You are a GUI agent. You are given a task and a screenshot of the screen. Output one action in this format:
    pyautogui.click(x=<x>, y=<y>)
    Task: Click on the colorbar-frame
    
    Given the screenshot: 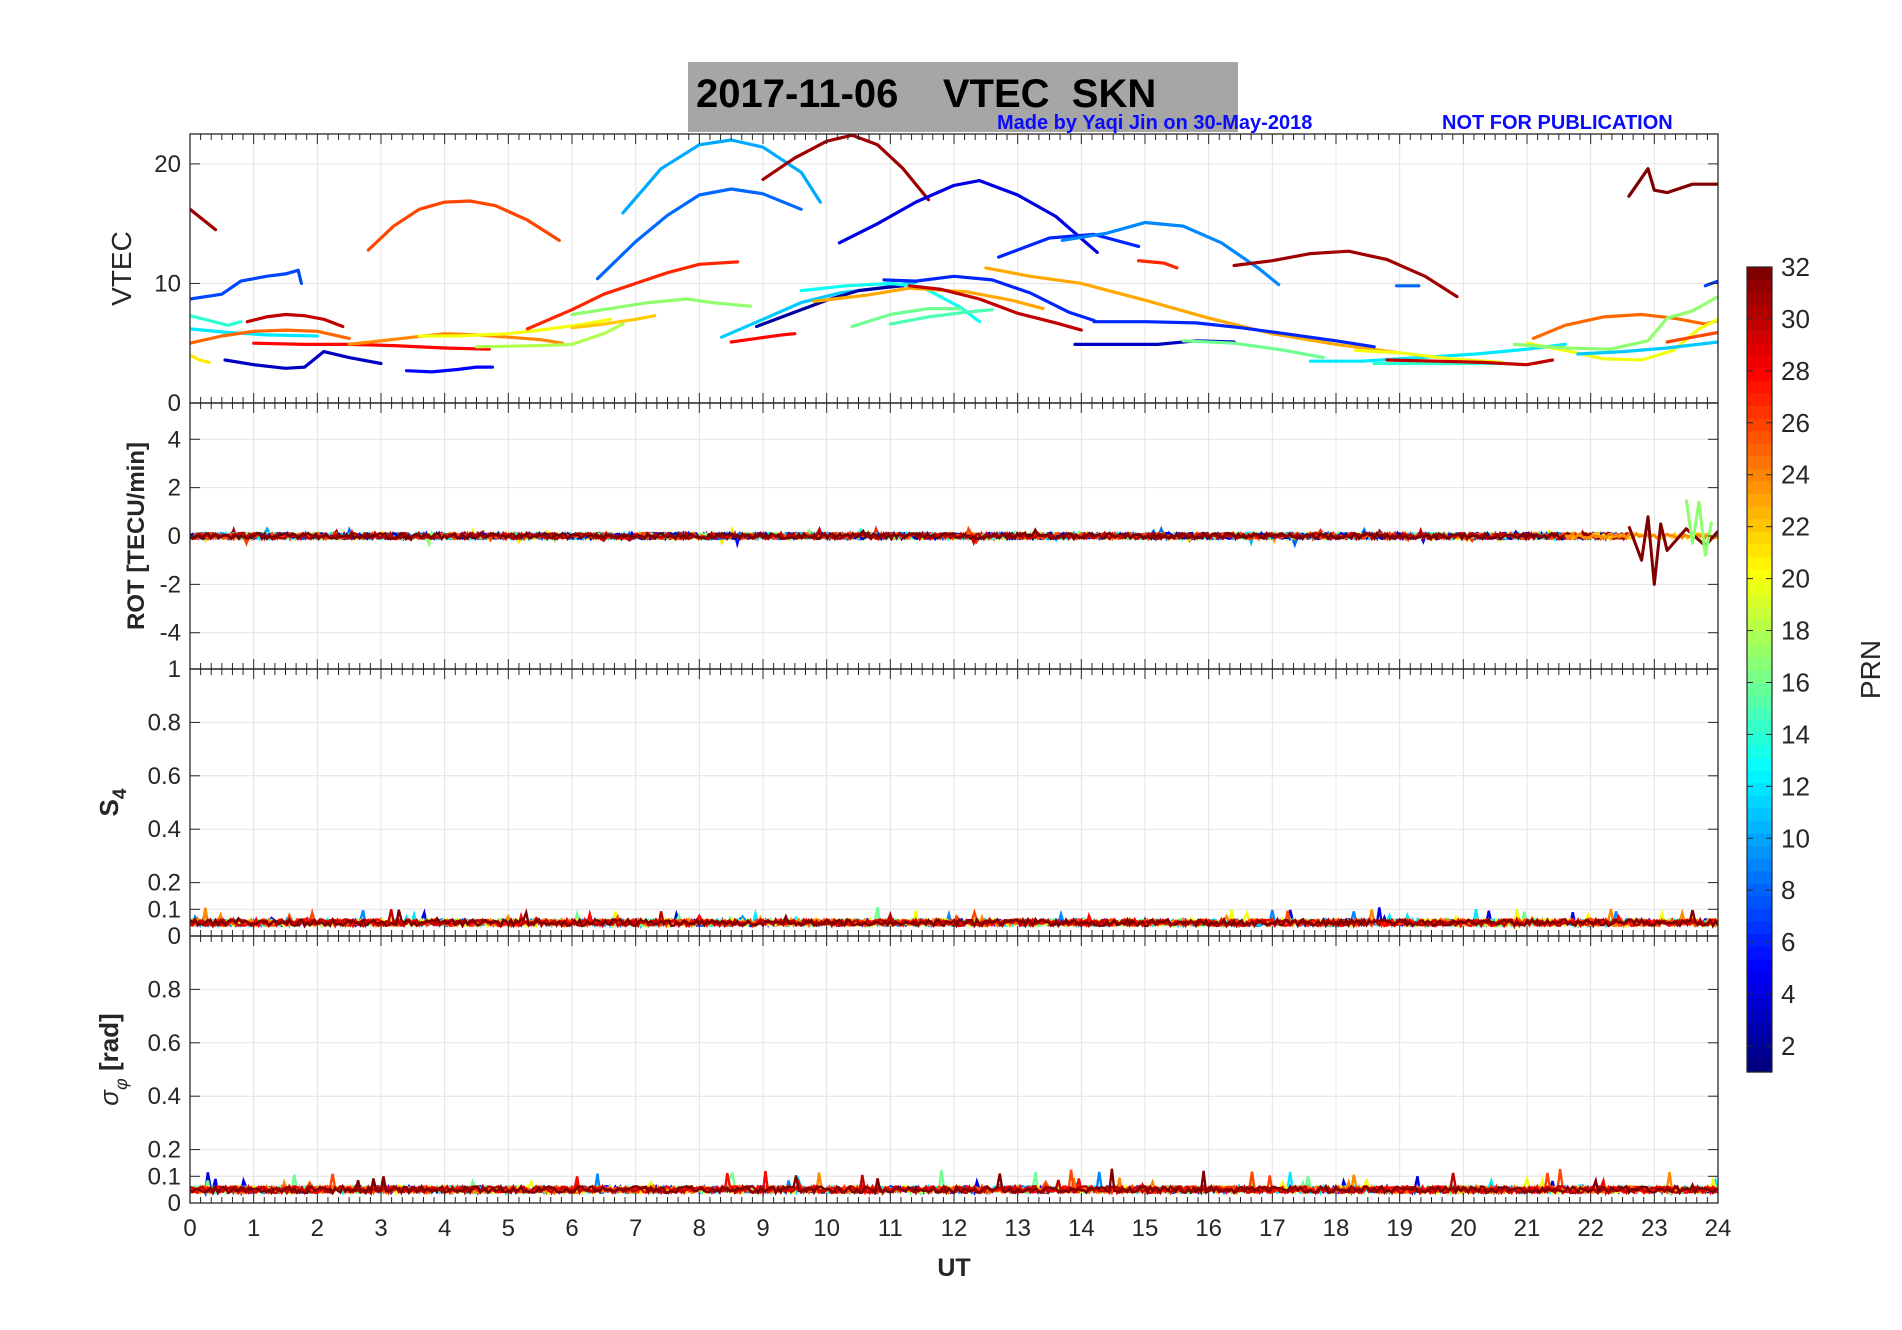 What is the action you would take?
    pyautogui.click(x=1759, y=669)
    